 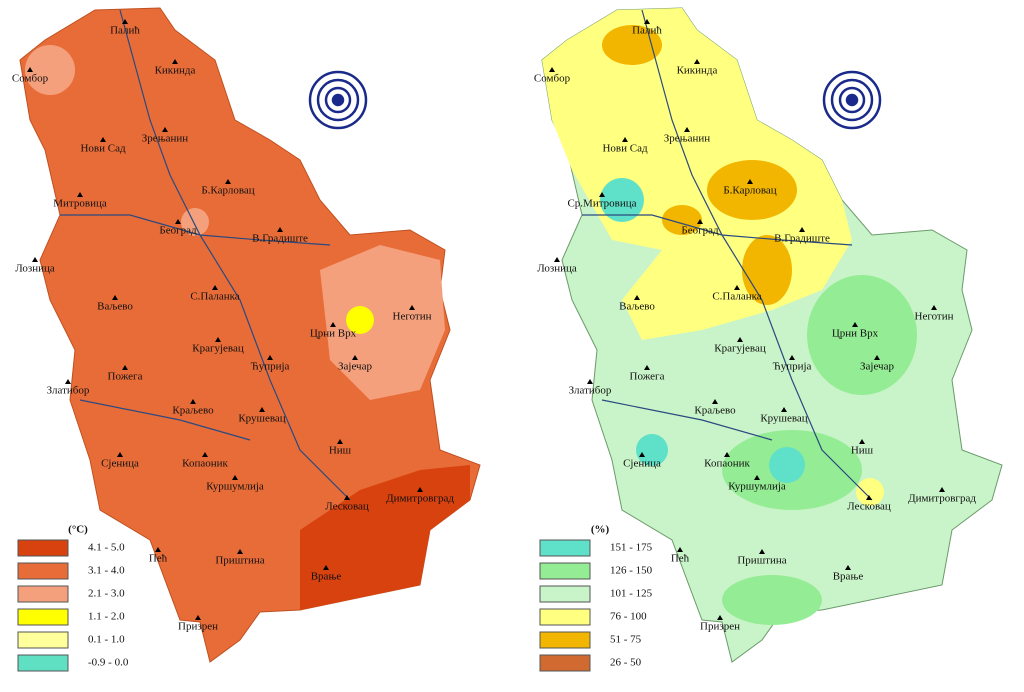 I want to click on city-label: Црни Врх, so click(x=855, y=334).